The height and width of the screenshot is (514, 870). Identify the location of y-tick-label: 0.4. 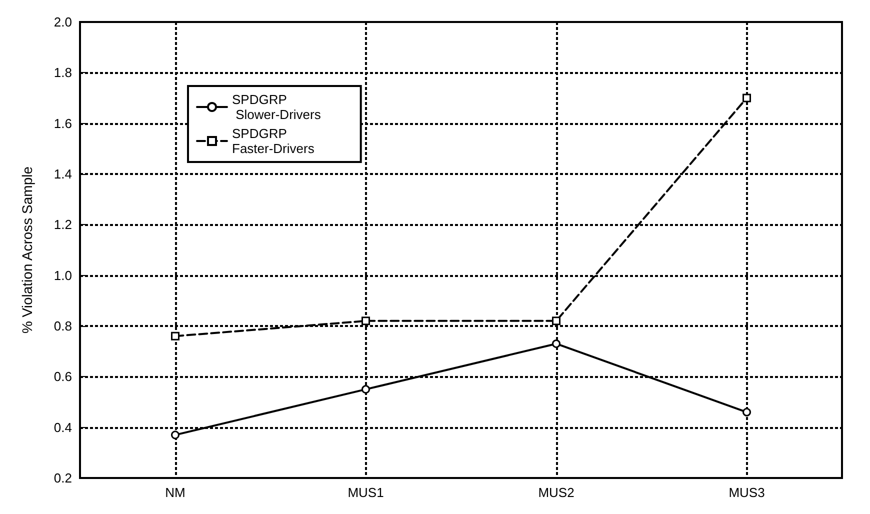
(63, 427).